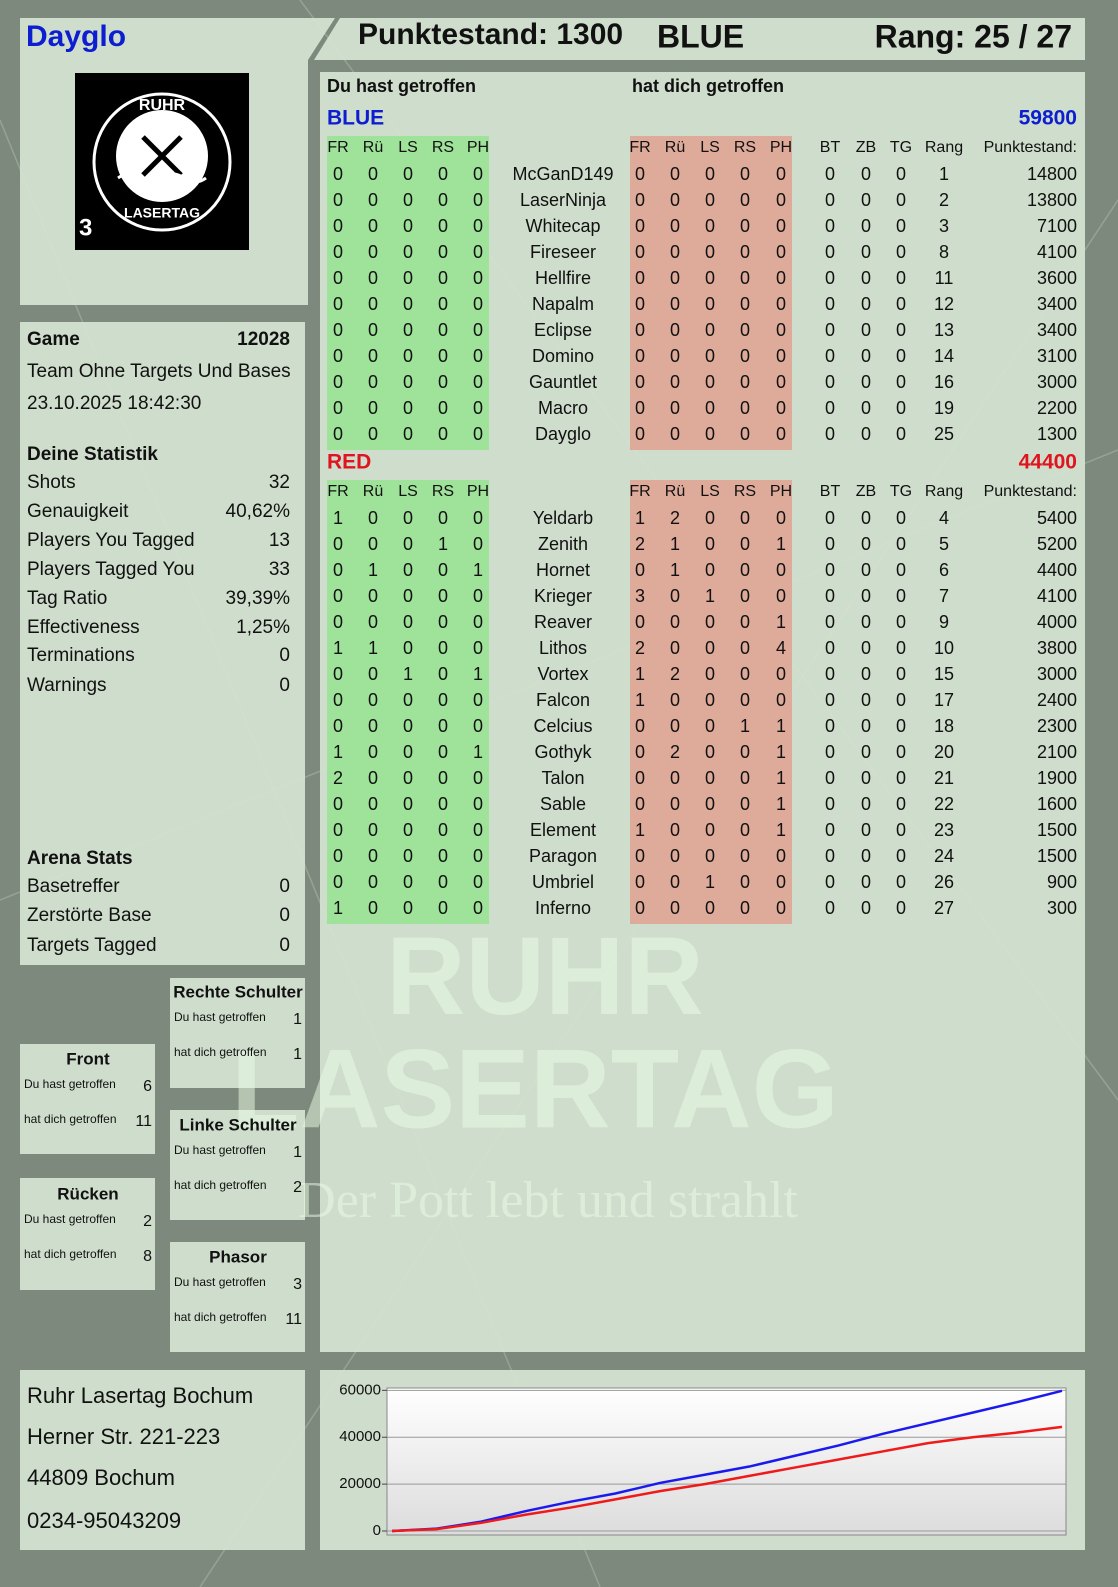 The height and width of the screenshot is (1587, 1118). What do you see at coordinates (279, 540) in the screenshot?
I see `stat-value: 13` at bounding box center [279, 540].